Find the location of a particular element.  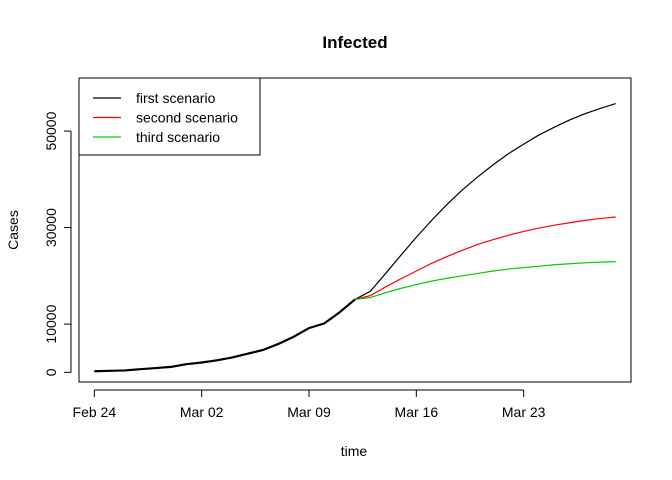

legend-label: second scenario is located at coordinates (187, 118).